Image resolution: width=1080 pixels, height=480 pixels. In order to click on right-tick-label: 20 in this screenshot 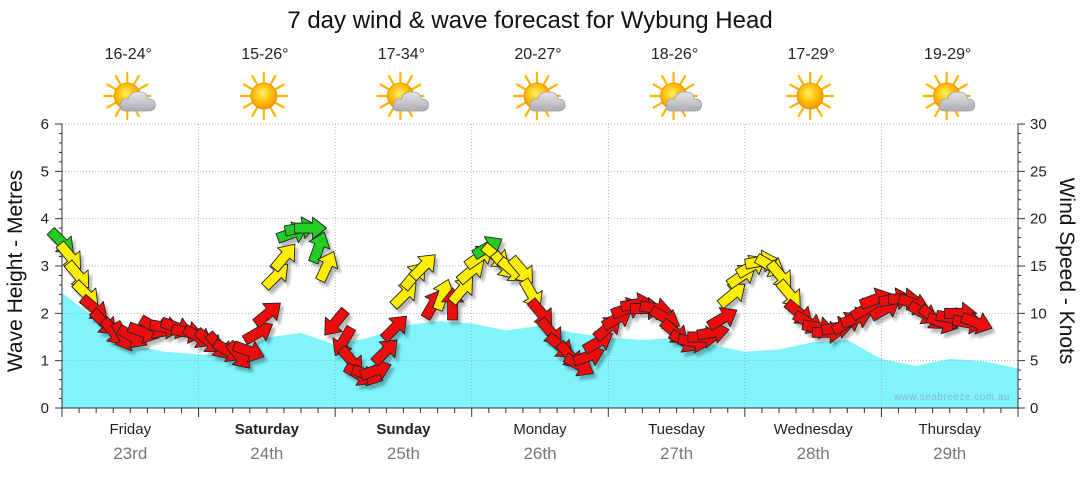, I will do `click(1038, 219)`.